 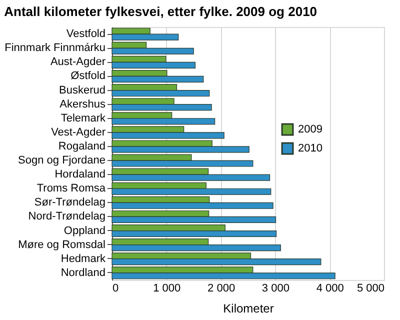 I want to click on legend-label: 2009, so click(x=310, y=130).